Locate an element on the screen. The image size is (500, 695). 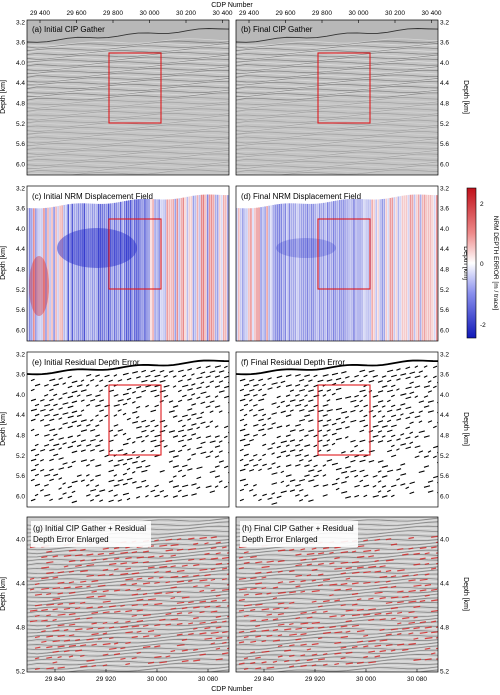
panel-f-frame is located at coordinates (337, 429).